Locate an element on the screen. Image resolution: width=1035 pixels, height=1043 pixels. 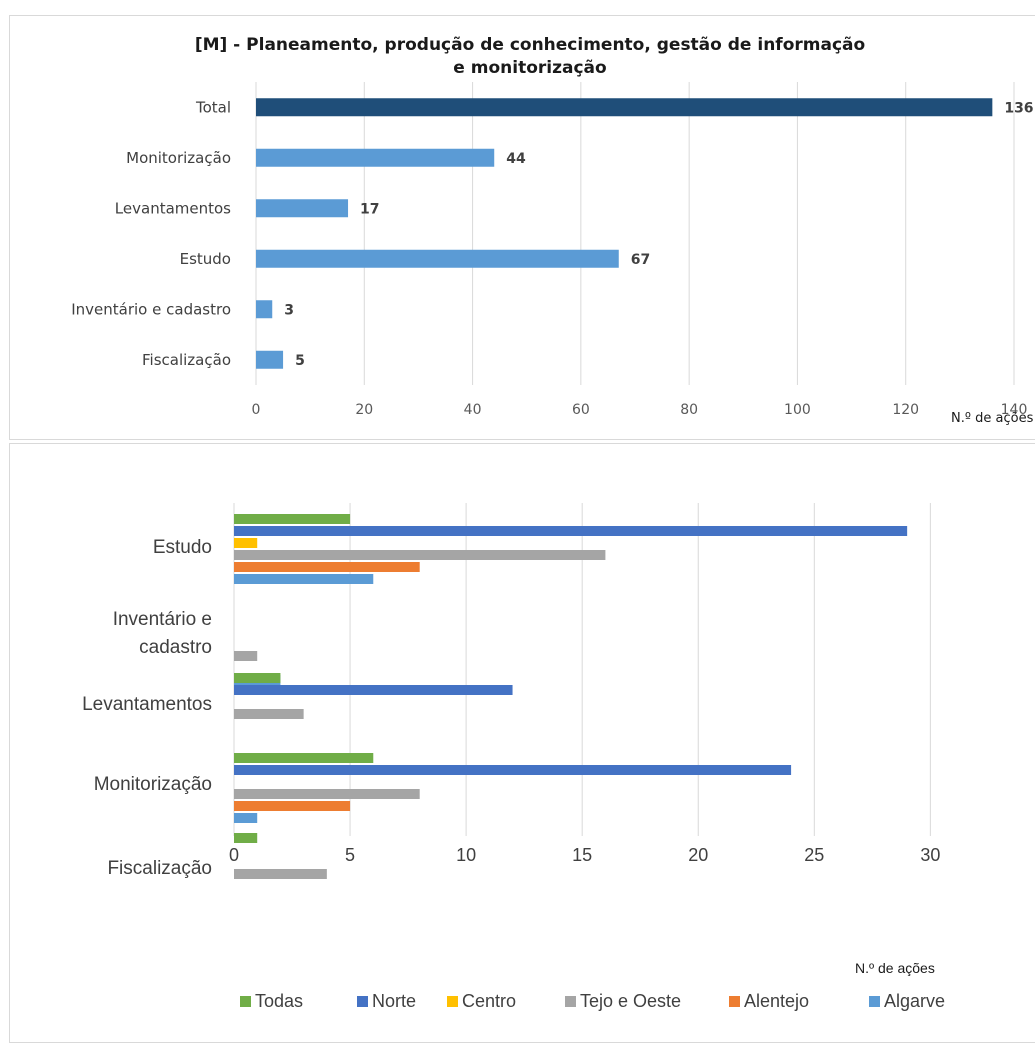
x-tick-label: 10 is located at coordinates (466, 855).